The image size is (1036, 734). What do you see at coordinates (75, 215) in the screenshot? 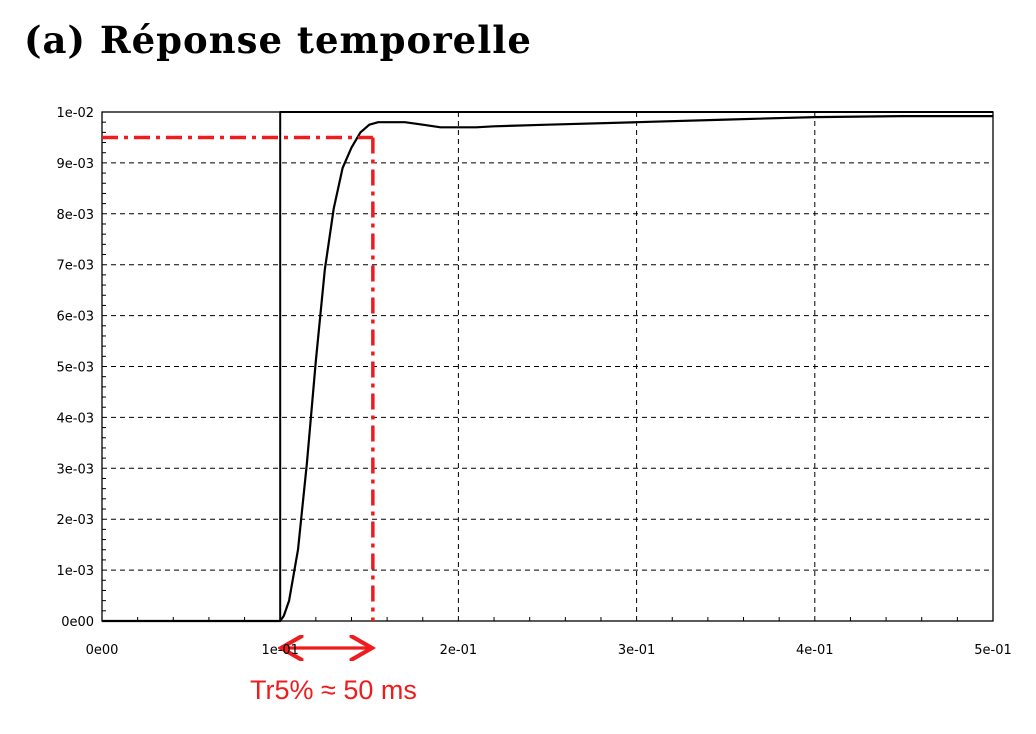
I see `y-tick-label: 8e-03` at bounding box center [75, 215].